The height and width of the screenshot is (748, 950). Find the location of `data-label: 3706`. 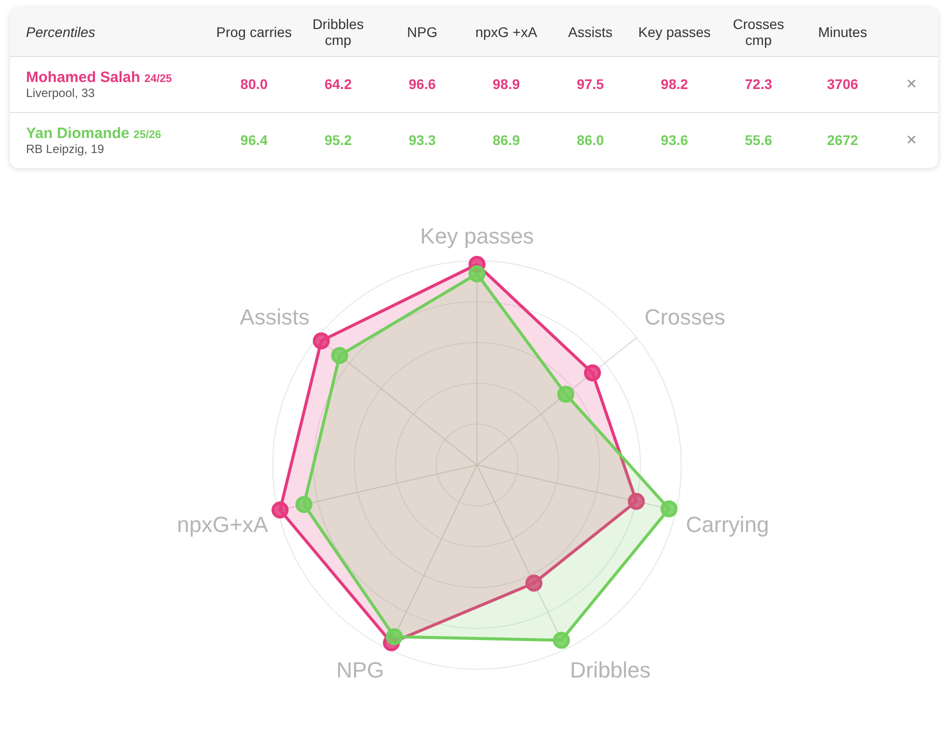

data-label: 3706 is located at coordinates (843, 84).